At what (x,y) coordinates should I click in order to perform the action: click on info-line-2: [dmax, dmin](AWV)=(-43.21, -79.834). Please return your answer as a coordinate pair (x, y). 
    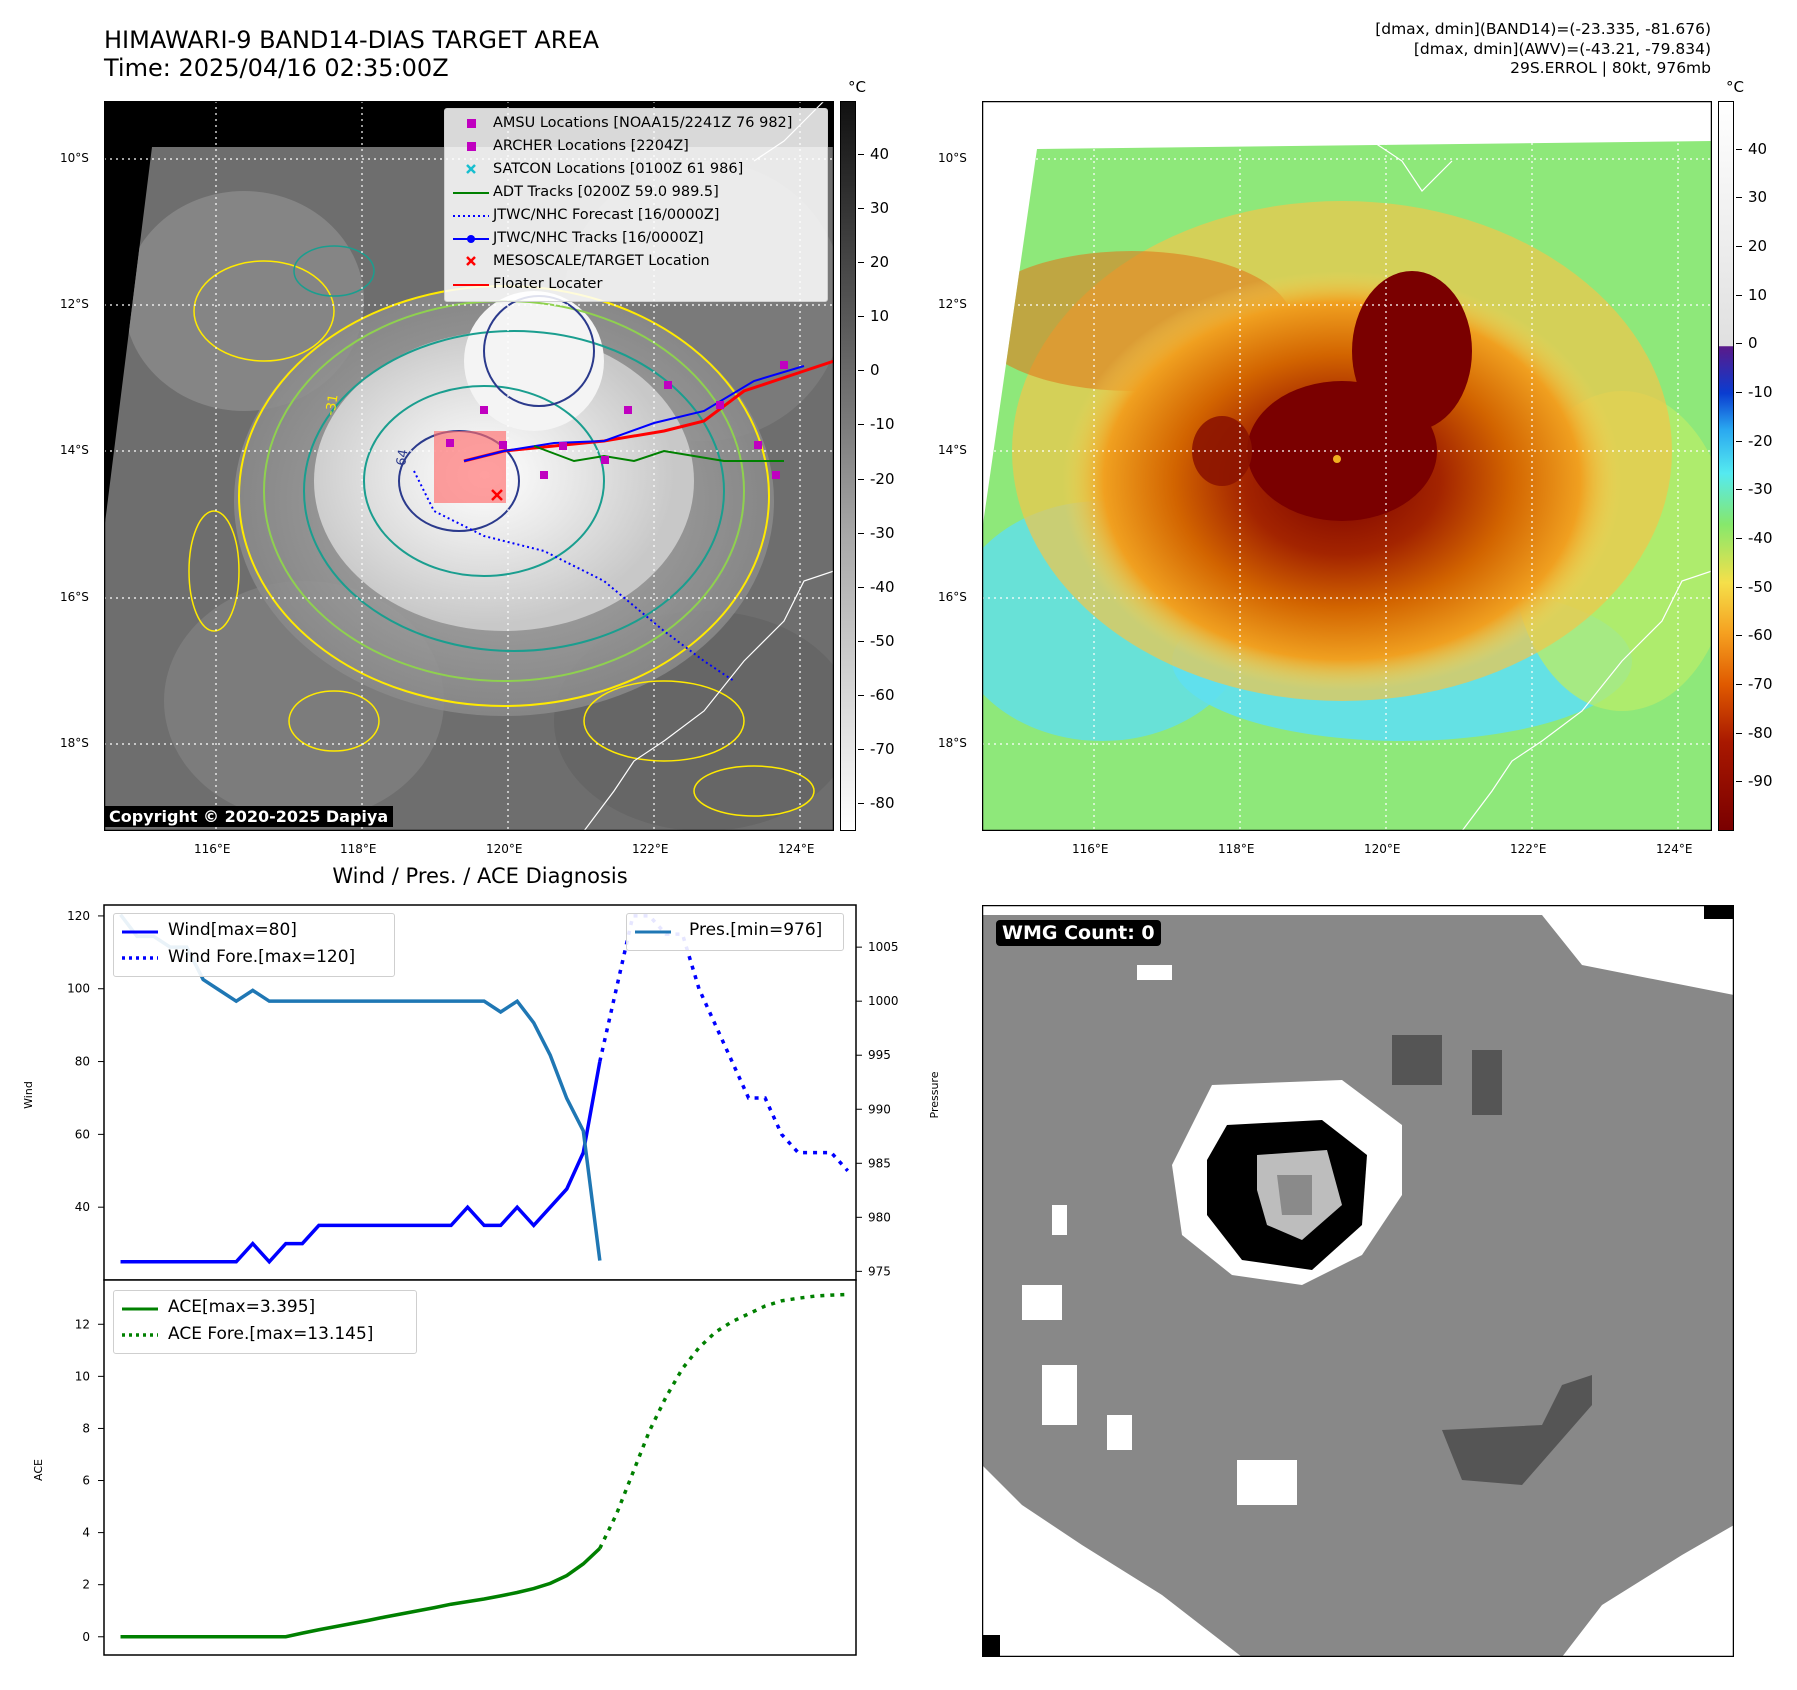
    Looking at the image, I should click on (1562, 48).